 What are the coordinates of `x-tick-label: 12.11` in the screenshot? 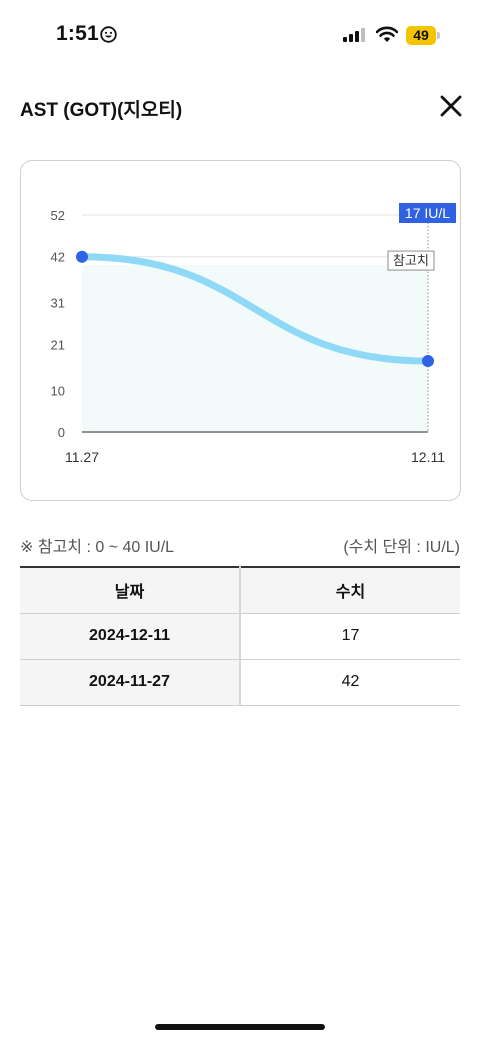 It's located at (428, 457).